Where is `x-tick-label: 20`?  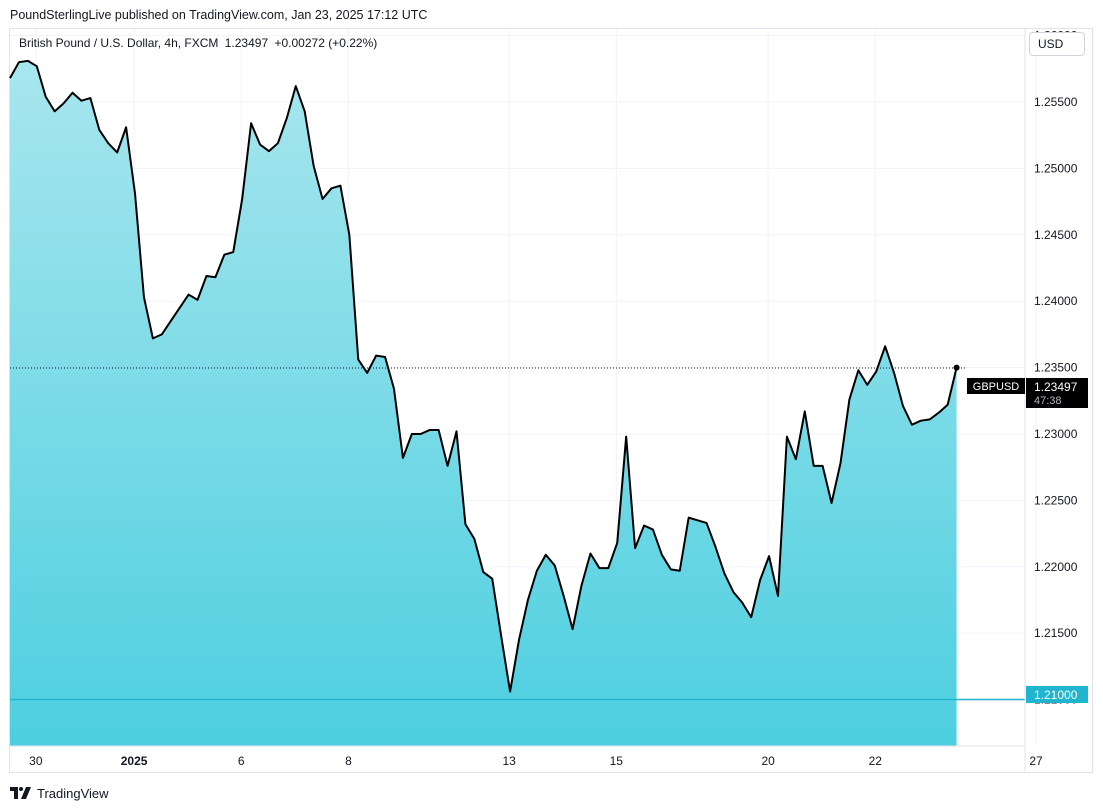 x-tick-label: 20 is located at coordinates (768, 761).